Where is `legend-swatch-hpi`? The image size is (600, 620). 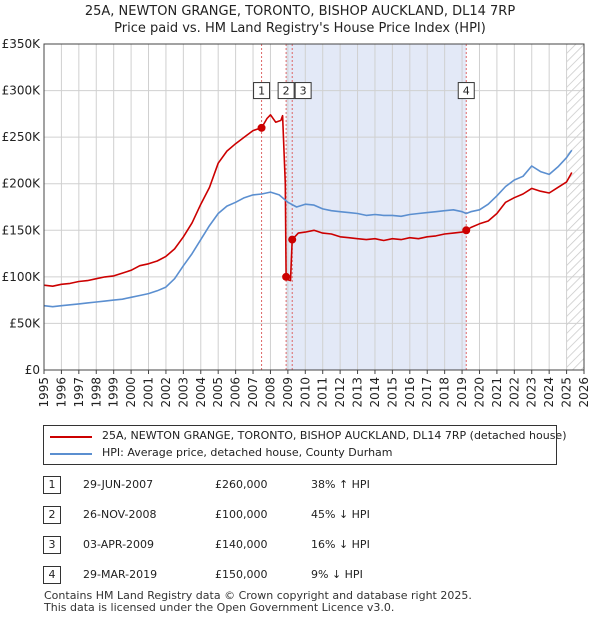
legend-swatch-hpi is located at coordinates (71, 454).